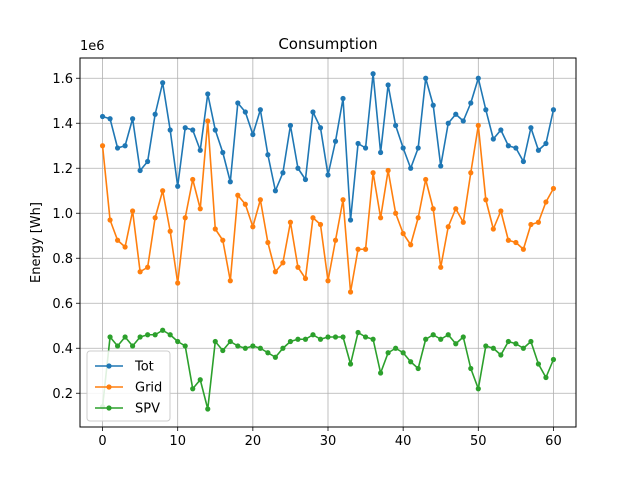 The width and height of the screenshot is (640, 480). What do you see at coordinates (109, 366) in the screenshot?
I see `legend-marker-tot` at bounding box center [109, 366].